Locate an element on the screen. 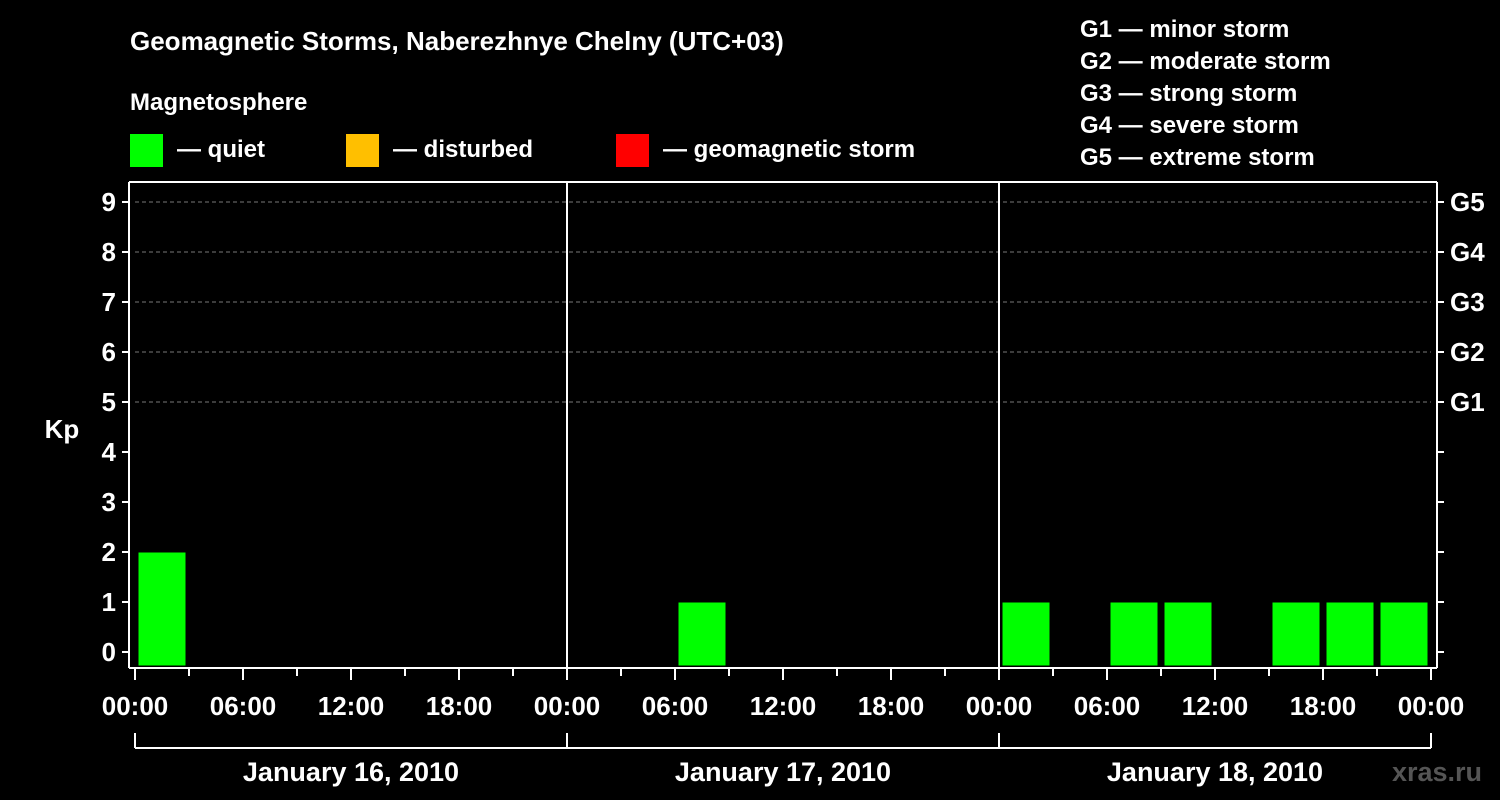 This screenshot has width=1500, height=800. legend-label: — quiet is located at coordinates (221, 149).